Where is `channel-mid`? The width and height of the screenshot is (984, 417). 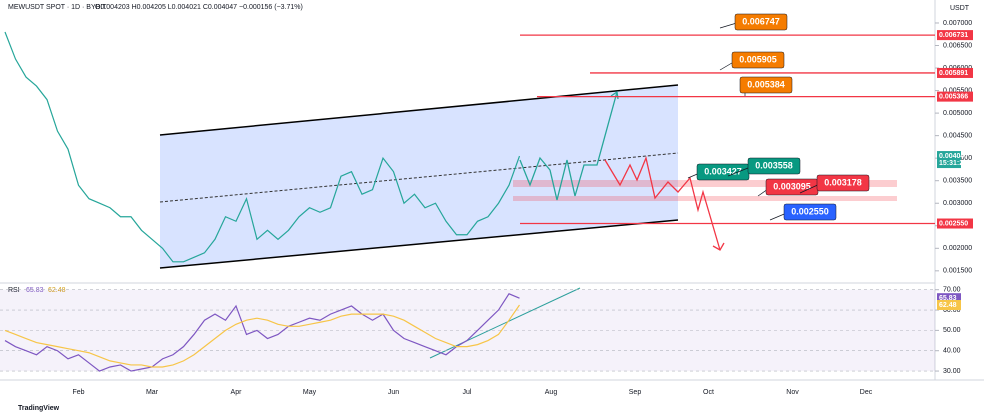
channel-mid is located at coordinates (419, 177).